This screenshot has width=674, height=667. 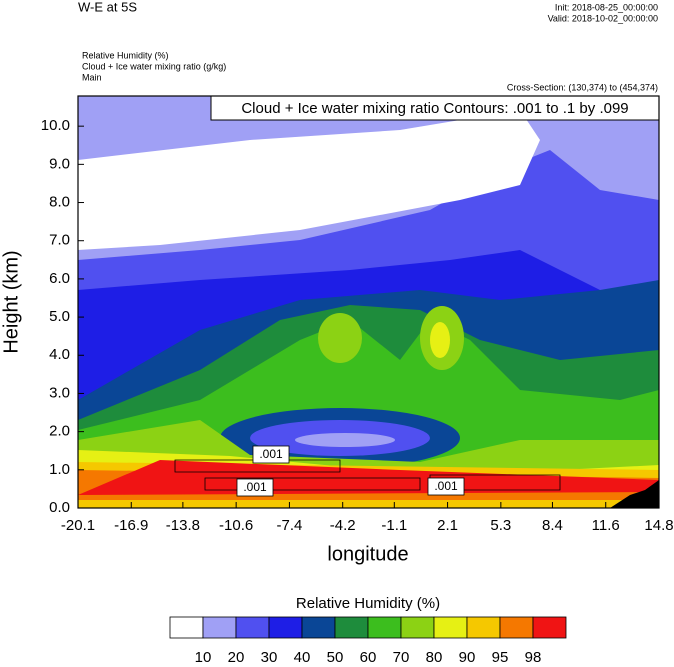 What do you see at coordinates (55, 125) in the screenshot?
I see `y-tick-label: 10.0` at bounding box center [55, 125].